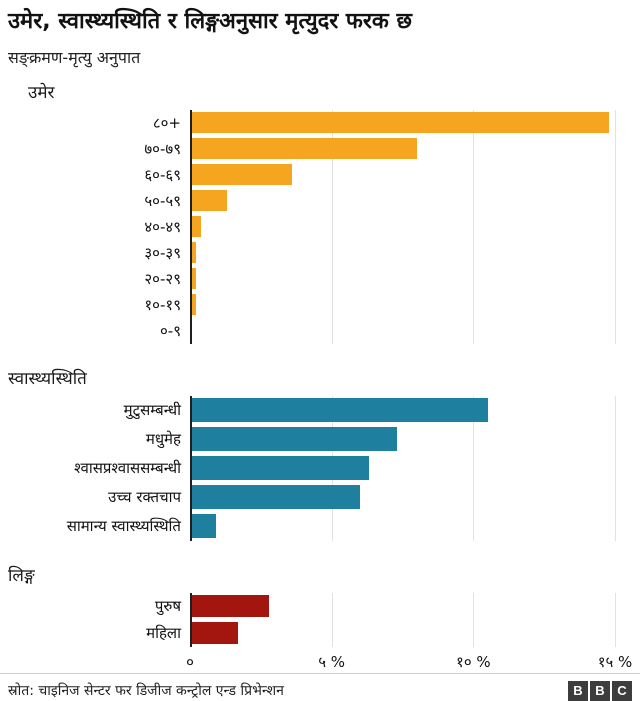 This screenshot has width=640, height=701. What do you see at coordinates (170, 330) in the screenshot?
I see `bar-label: ०-९` at bounding box center [170, 330].